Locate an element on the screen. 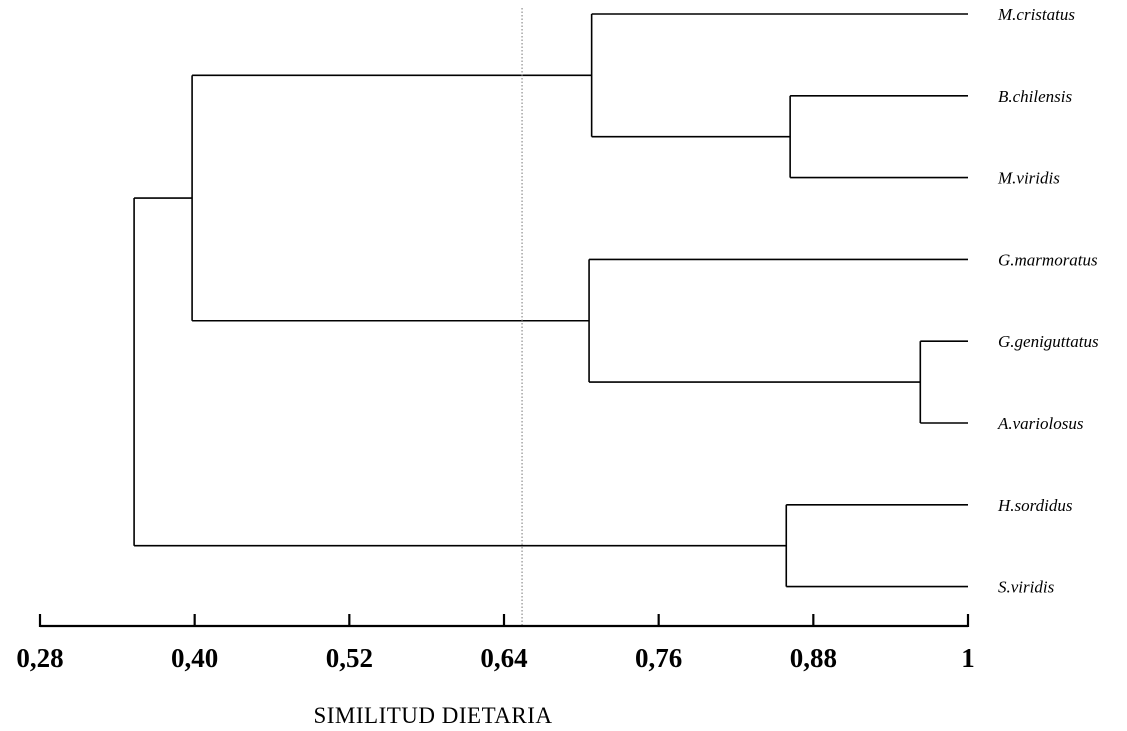  leaf-label: S.viridis is located at coordinates (1026, 587).